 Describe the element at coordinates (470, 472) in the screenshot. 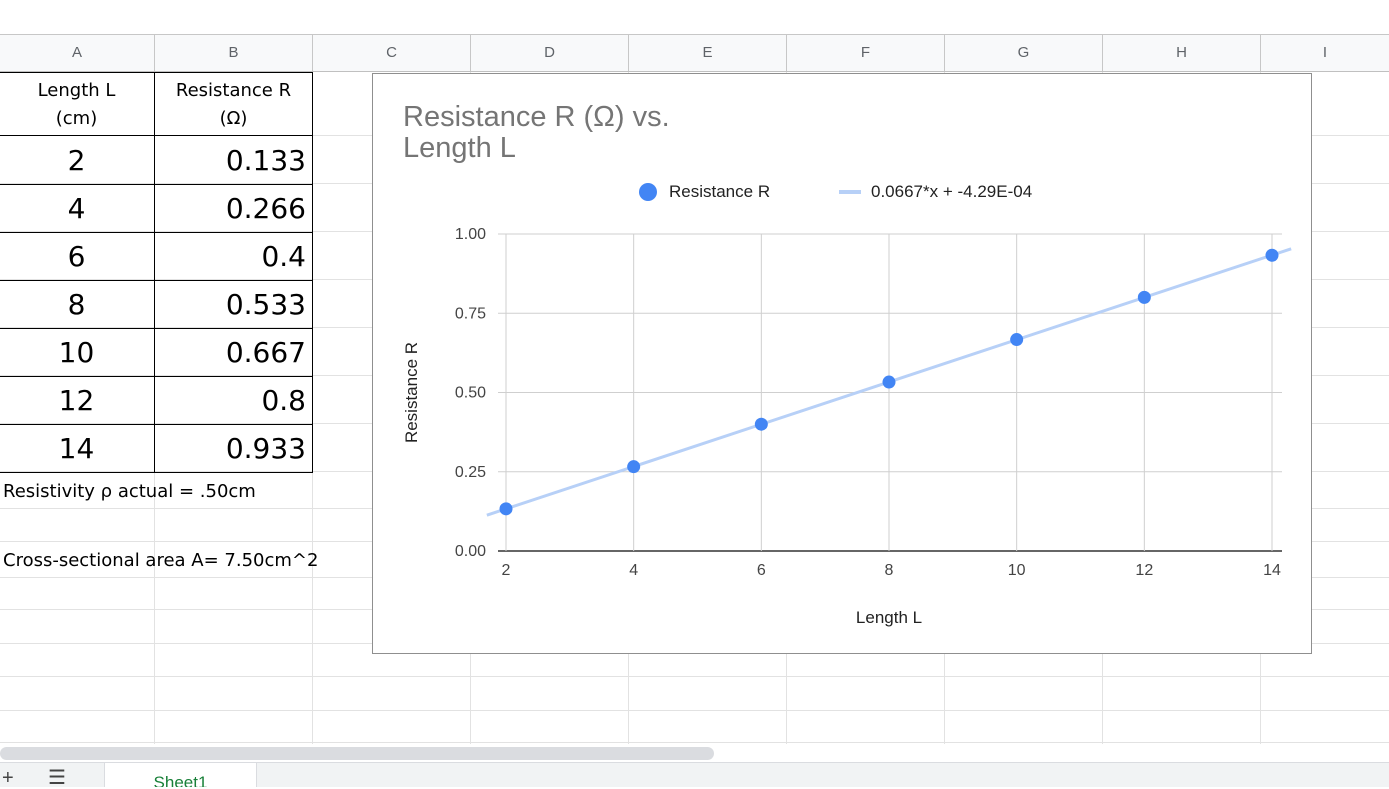

I see `y-tick-label: 0.25` at that location.